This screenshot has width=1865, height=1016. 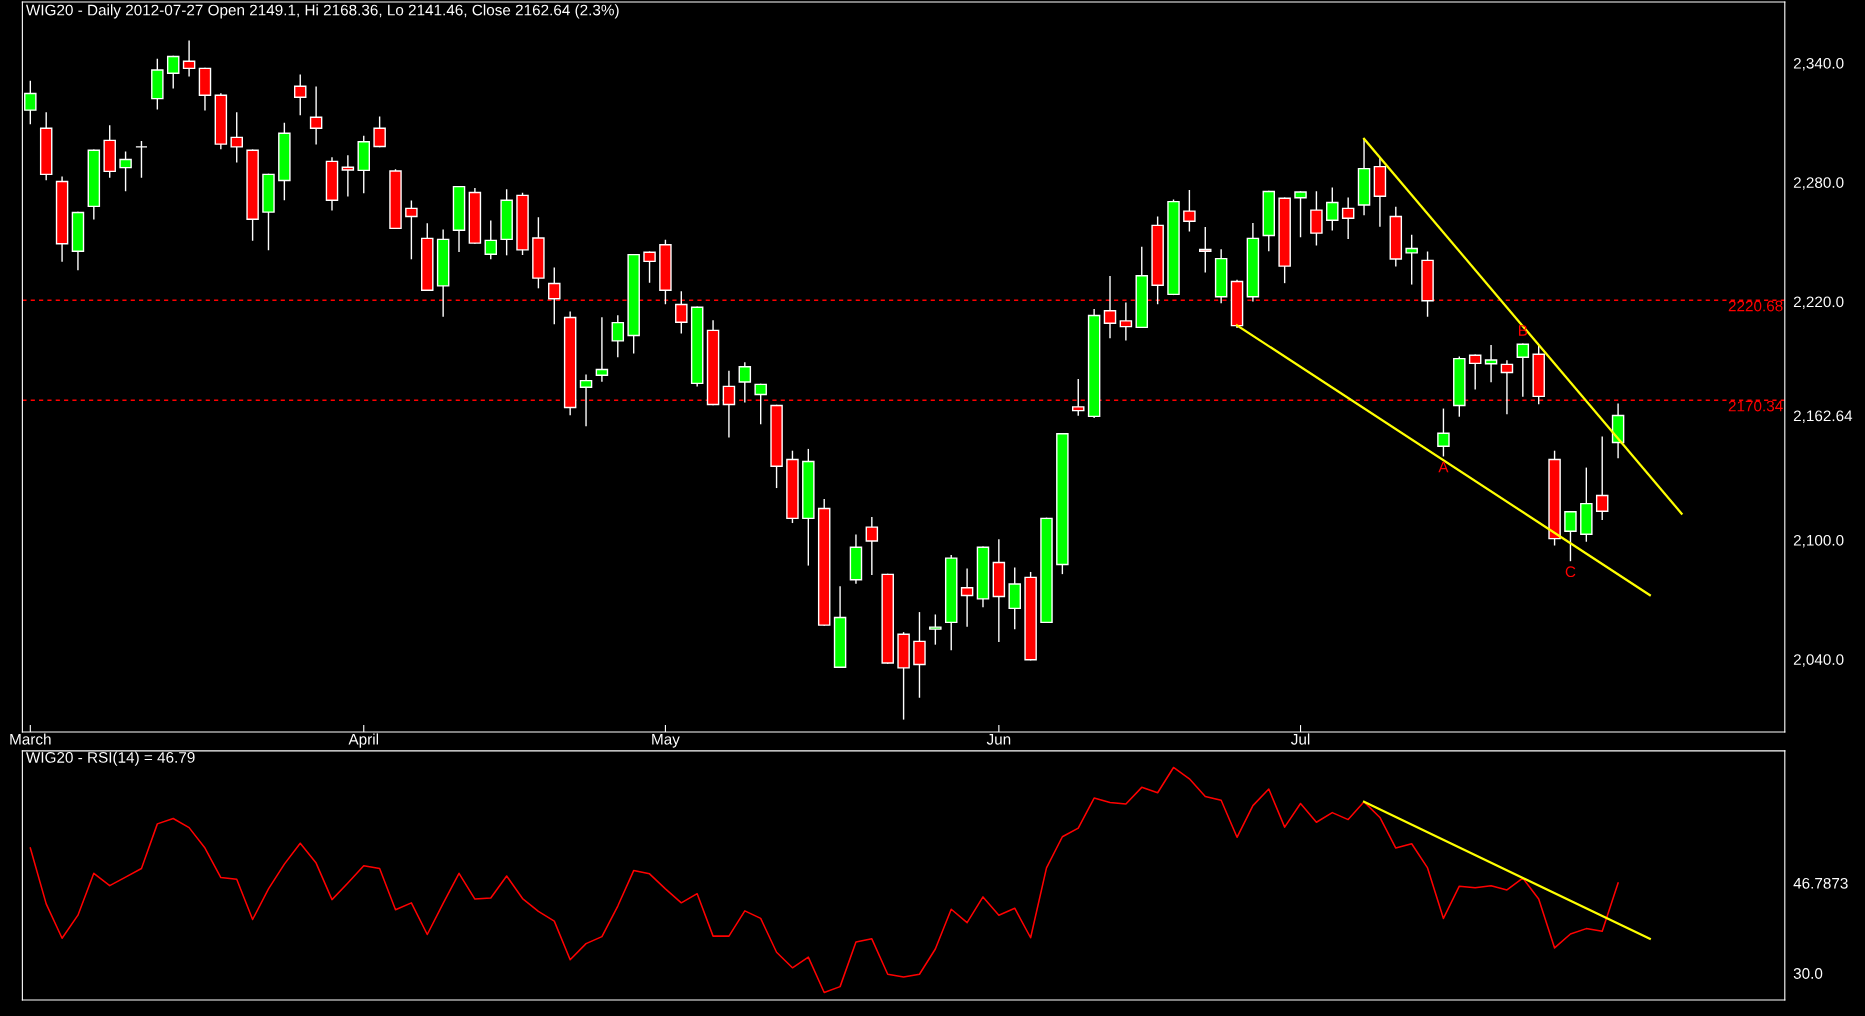 I want to click on x-tick-label: Jun, so click(x=998, y=739).